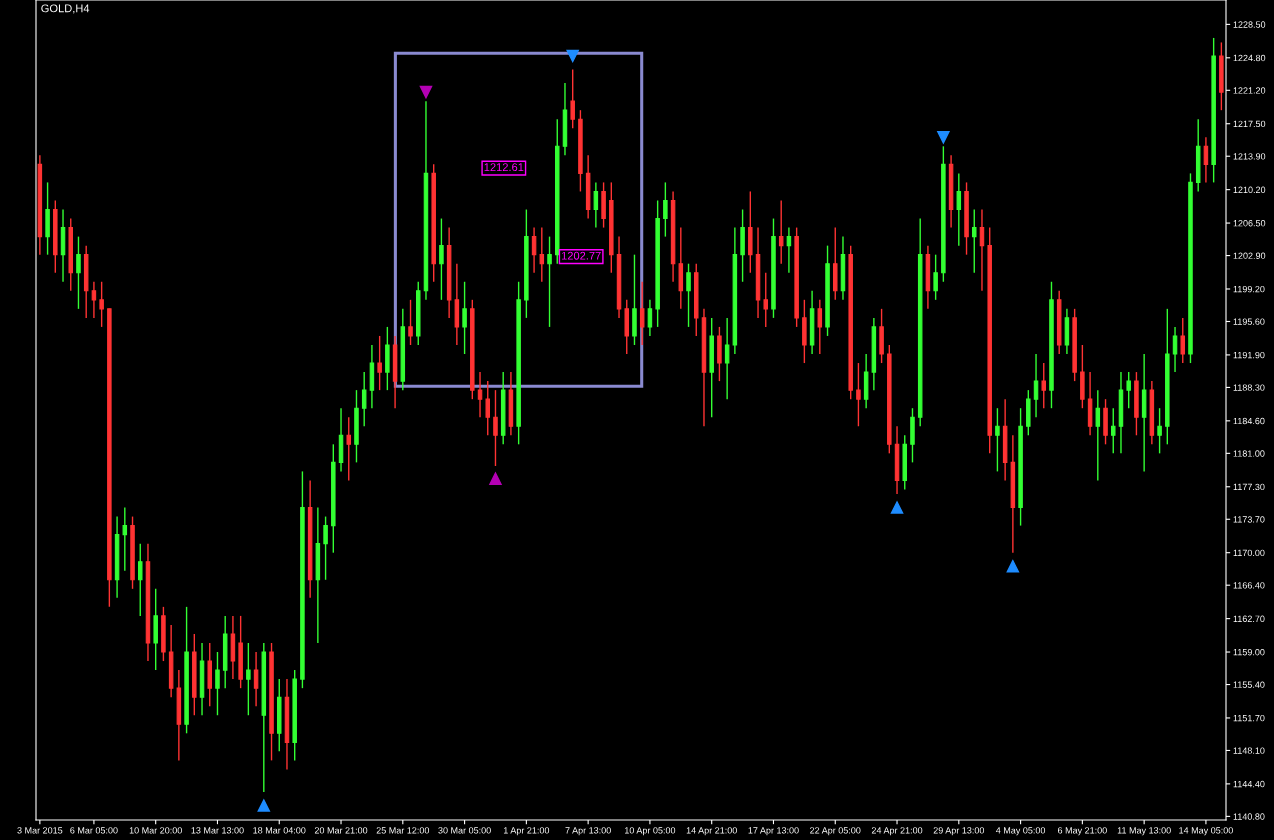  What do you see at coordinates (94, 830) in the screenshot?
I see `x-tick-label: 6 Mar 05:00` at bounding box center [94, 830].